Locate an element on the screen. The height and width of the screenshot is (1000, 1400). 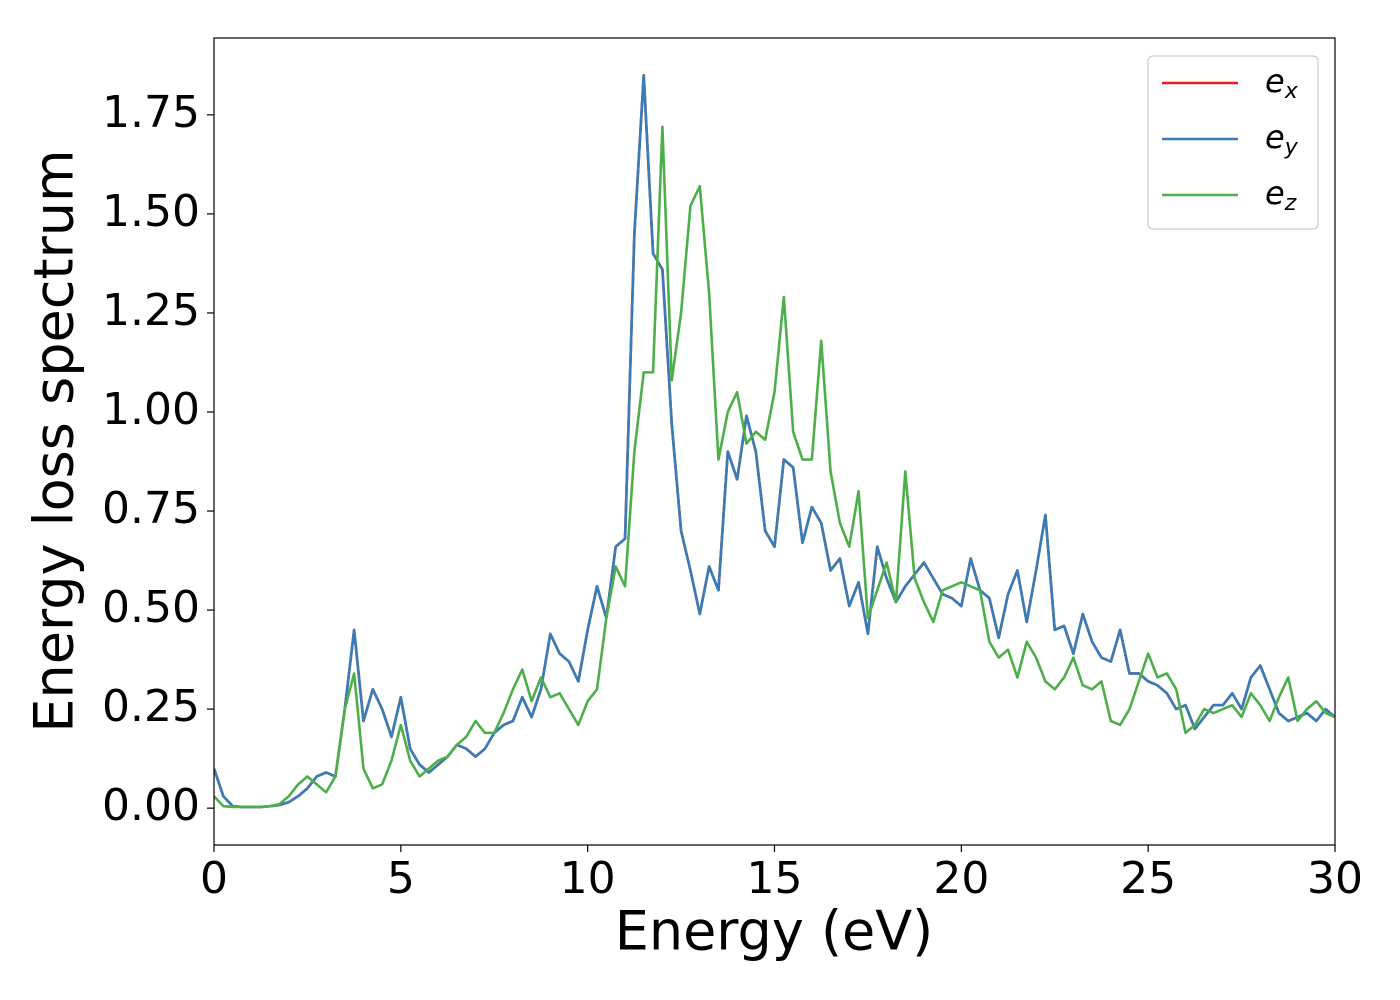
x-tick-label: 15 is located at coordinates (775, 878).